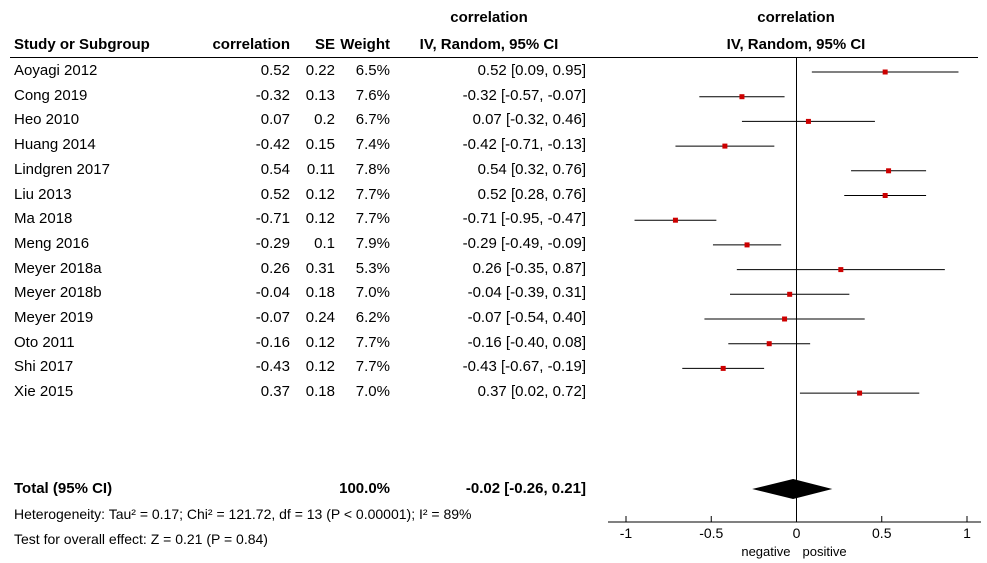 The height and width of the screenshot is (563, 987). Describe the element at coordinates (372, 95) in the screenshot. I see `study-weight: 7.6%` at that location.